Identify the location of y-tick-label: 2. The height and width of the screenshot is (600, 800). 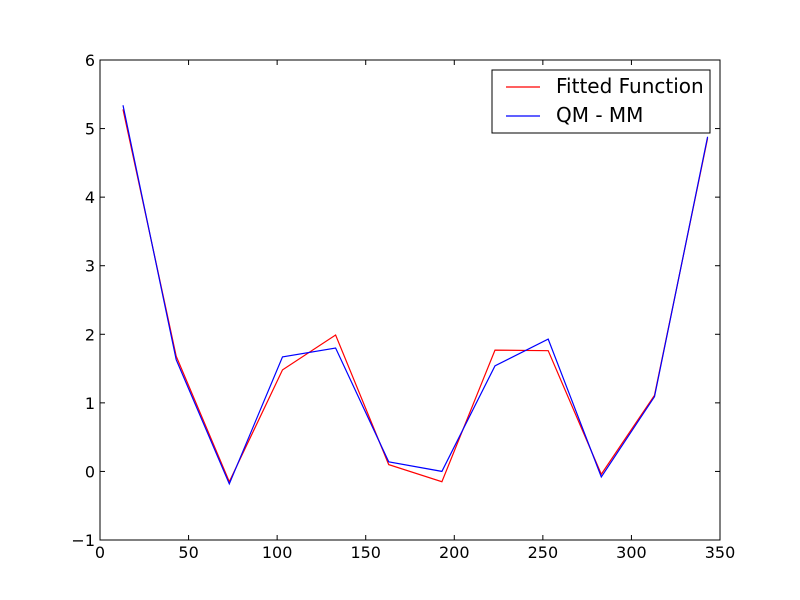
(90, 334).